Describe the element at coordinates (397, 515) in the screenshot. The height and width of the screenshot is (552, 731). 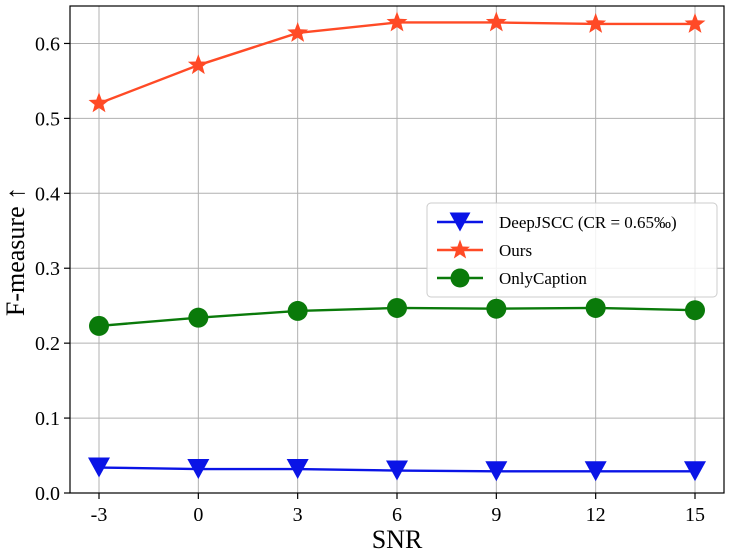
I see `x-tick-label: 6` at that location.